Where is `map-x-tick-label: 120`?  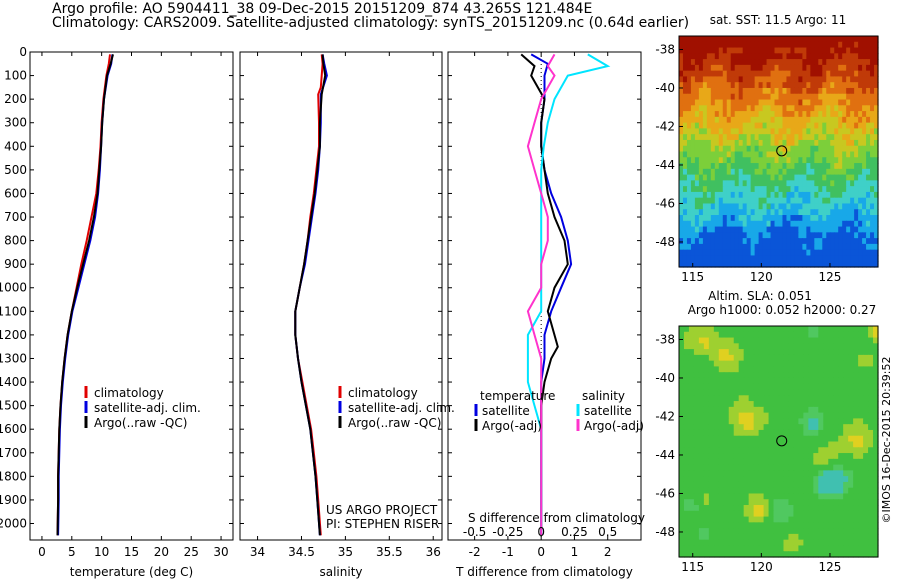
map-x-tick-label: 120 is located at coordinates (761, 567).